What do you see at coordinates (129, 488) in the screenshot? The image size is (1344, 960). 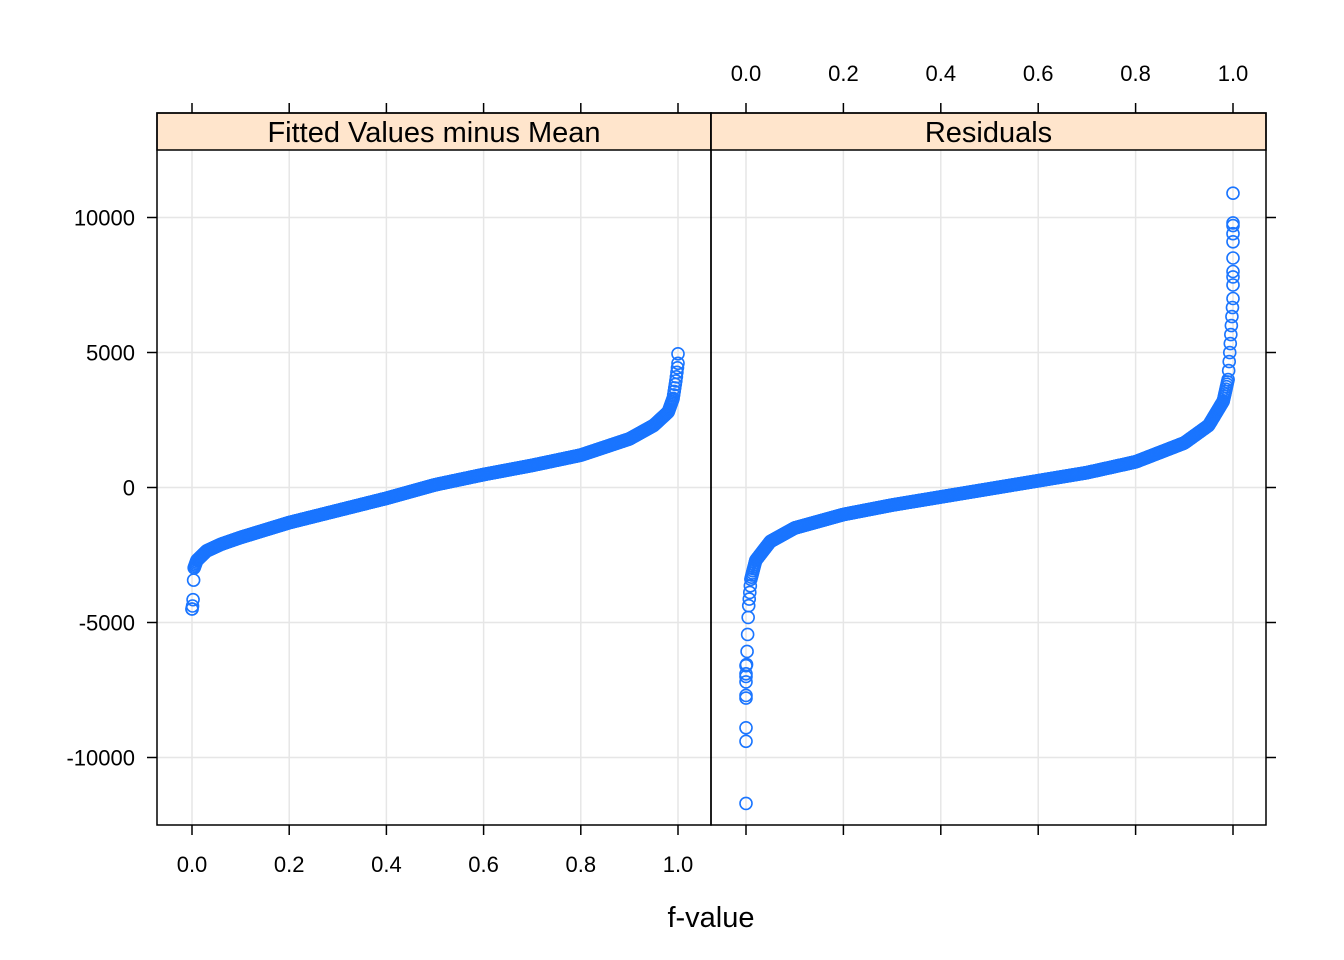 I see `y-tick-label: 0` at bounding box center [129, 488].